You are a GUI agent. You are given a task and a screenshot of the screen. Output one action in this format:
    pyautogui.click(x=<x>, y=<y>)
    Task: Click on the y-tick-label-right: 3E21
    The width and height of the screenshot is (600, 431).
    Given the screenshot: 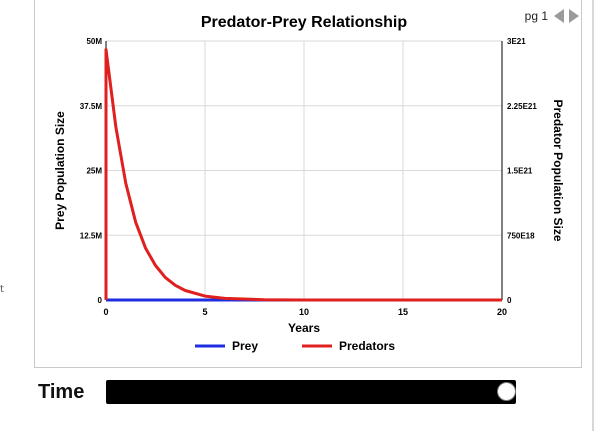 What is the action you would take?
    pyautogui.click(x=516, y=41)
    